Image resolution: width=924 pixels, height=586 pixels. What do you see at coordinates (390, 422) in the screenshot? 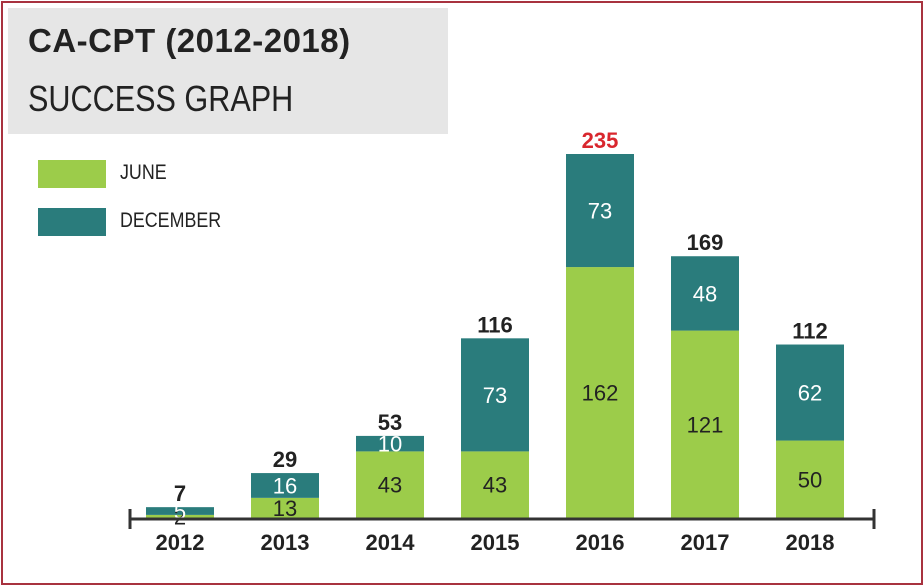
I see `total-label-2014: 53` at bounding box center [390, 422].